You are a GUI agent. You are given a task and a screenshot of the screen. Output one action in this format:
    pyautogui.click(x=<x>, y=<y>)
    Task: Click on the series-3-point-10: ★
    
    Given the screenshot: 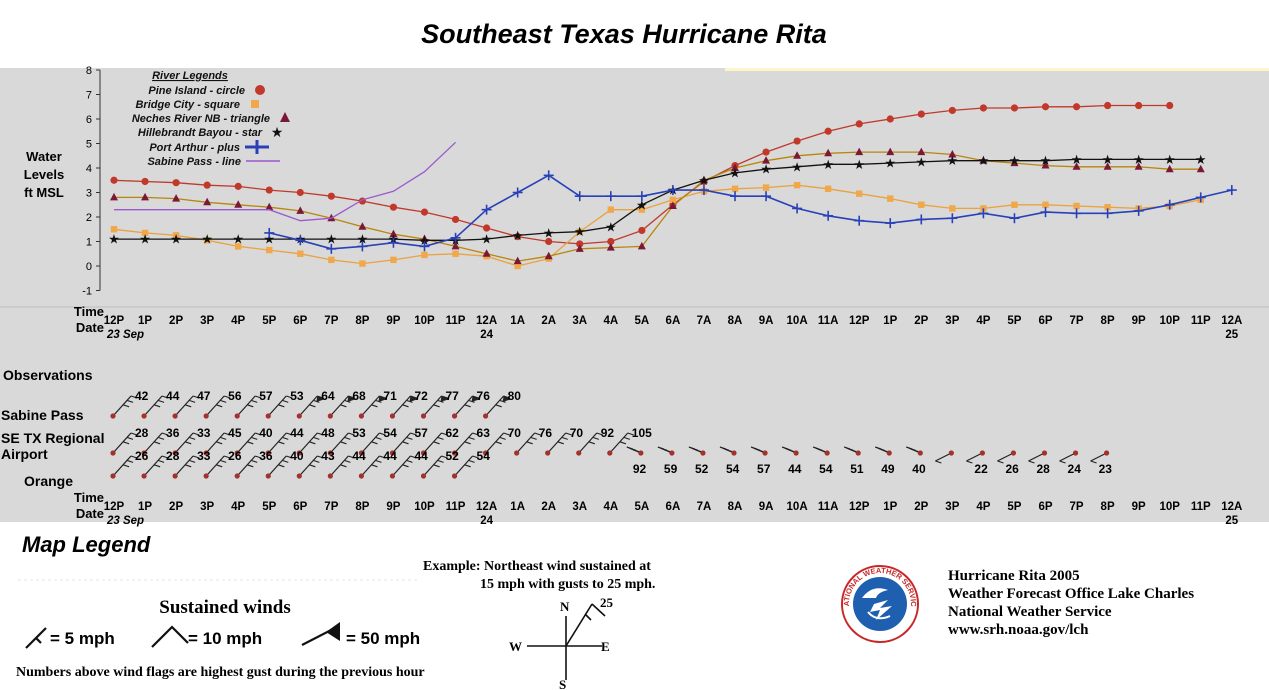 What is the action you would take?
    pyautogui.click(x=425, y=241)
    